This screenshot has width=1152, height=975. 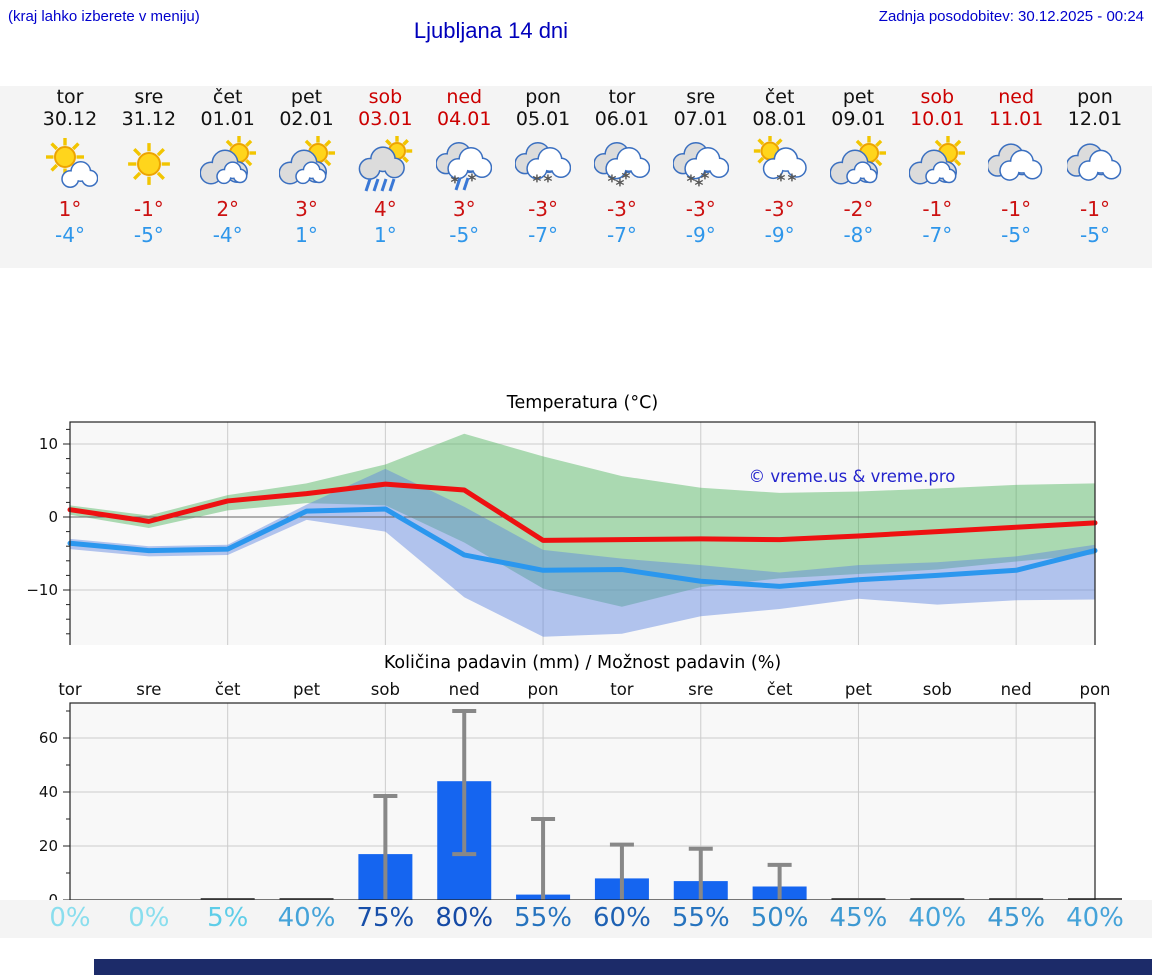 What do you see at coordinates (582, 547) in the screenshot?
I see `series-line-tmin` at bounding box center [582, 547].